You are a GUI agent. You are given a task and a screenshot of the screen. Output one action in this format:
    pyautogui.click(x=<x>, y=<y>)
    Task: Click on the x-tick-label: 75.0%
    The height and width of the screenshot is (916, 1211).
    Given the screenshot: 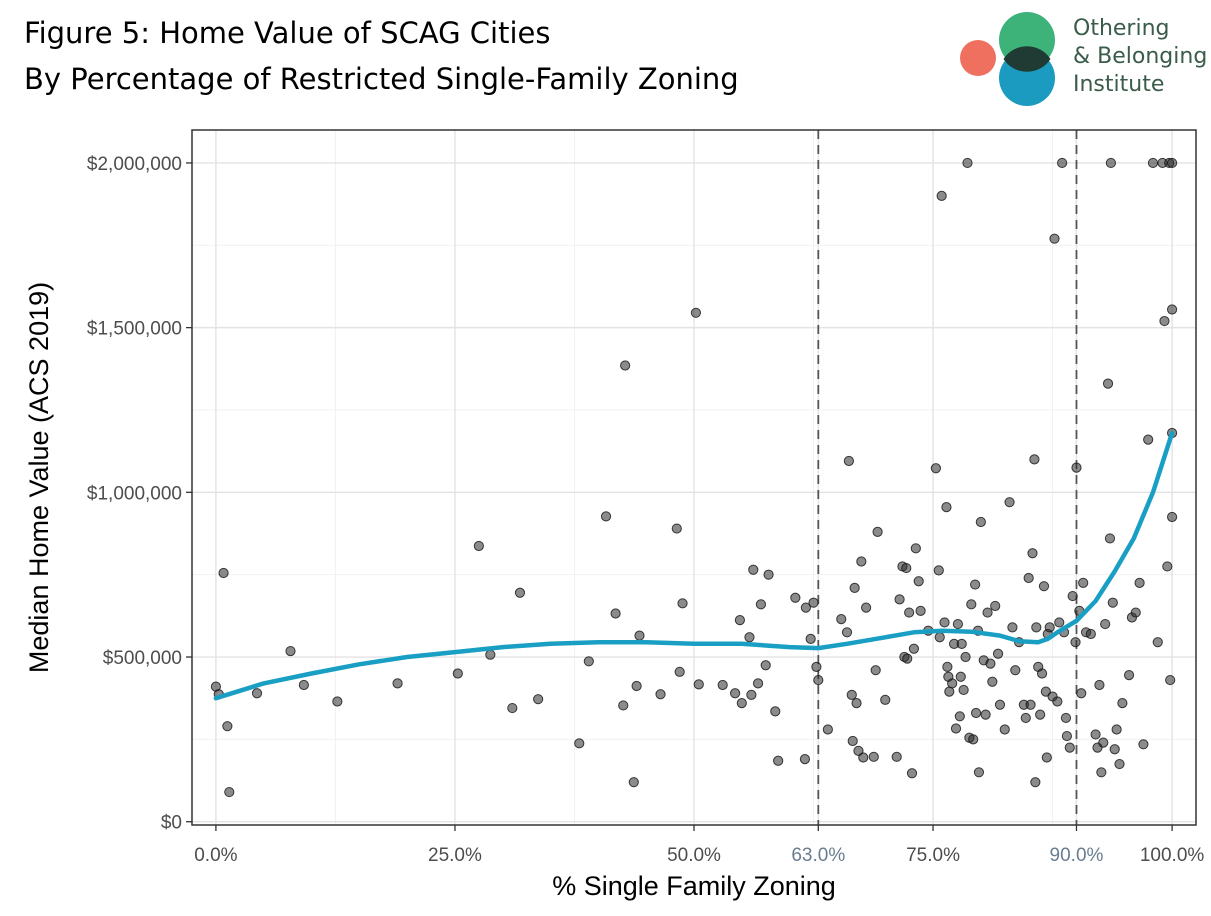 What is the action you would take?
    pyautogui.click(x=933, y=855)
    